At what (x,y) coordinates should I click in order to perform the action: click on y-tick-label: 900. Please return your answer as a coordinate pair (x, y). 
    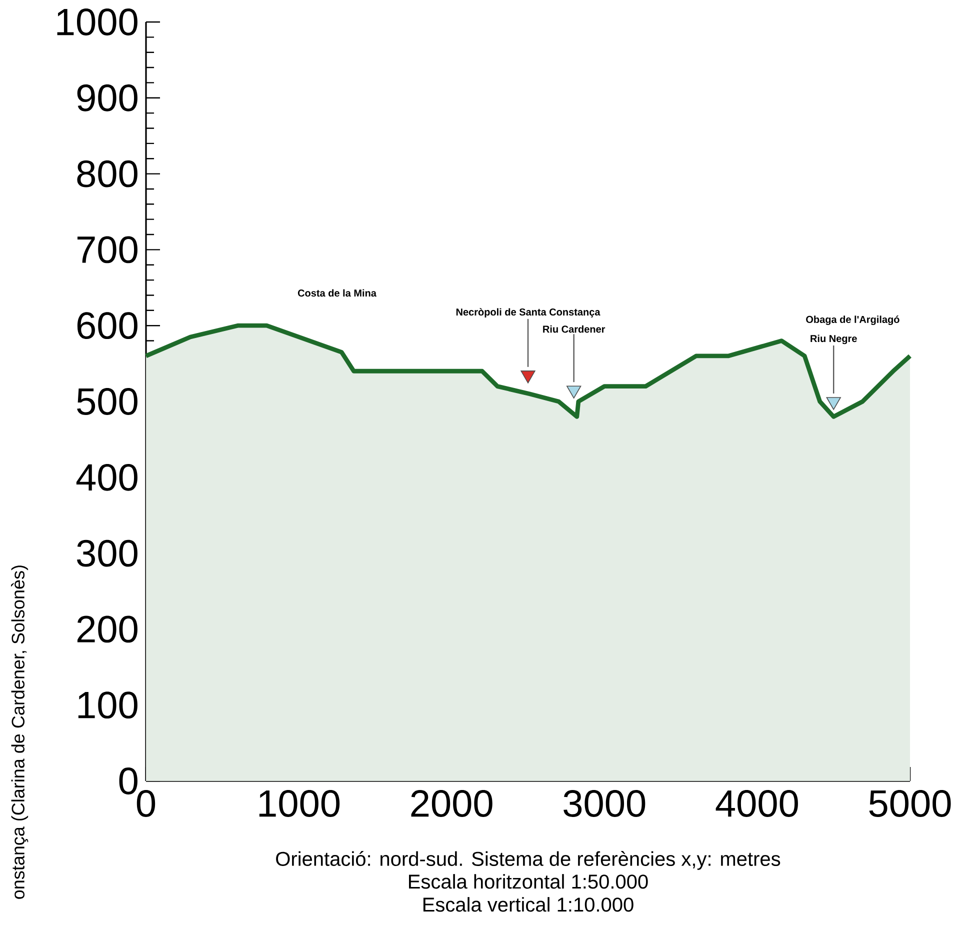
    Looking at the image, I should click on (107, 98).